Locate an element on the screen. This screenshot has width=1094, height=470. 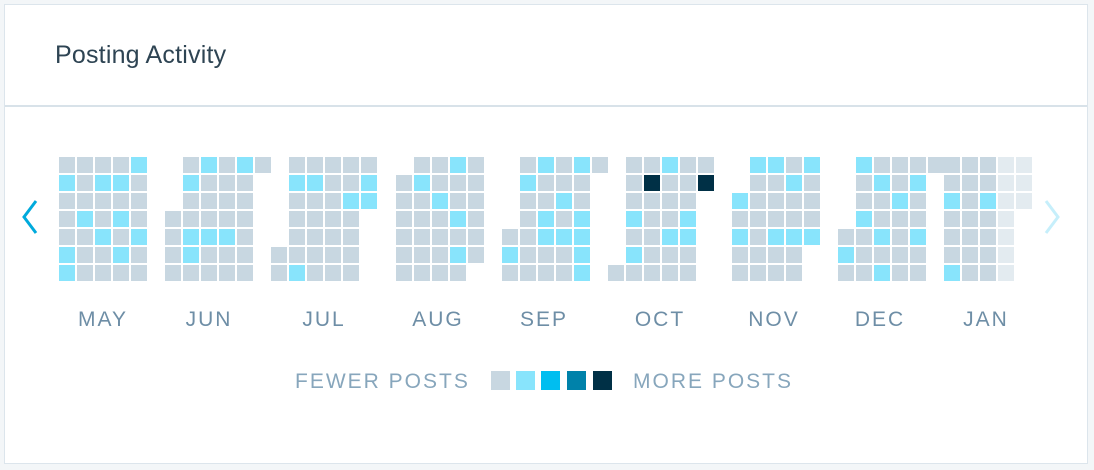
chevron-left-icon is located at coordinates (31, 217).